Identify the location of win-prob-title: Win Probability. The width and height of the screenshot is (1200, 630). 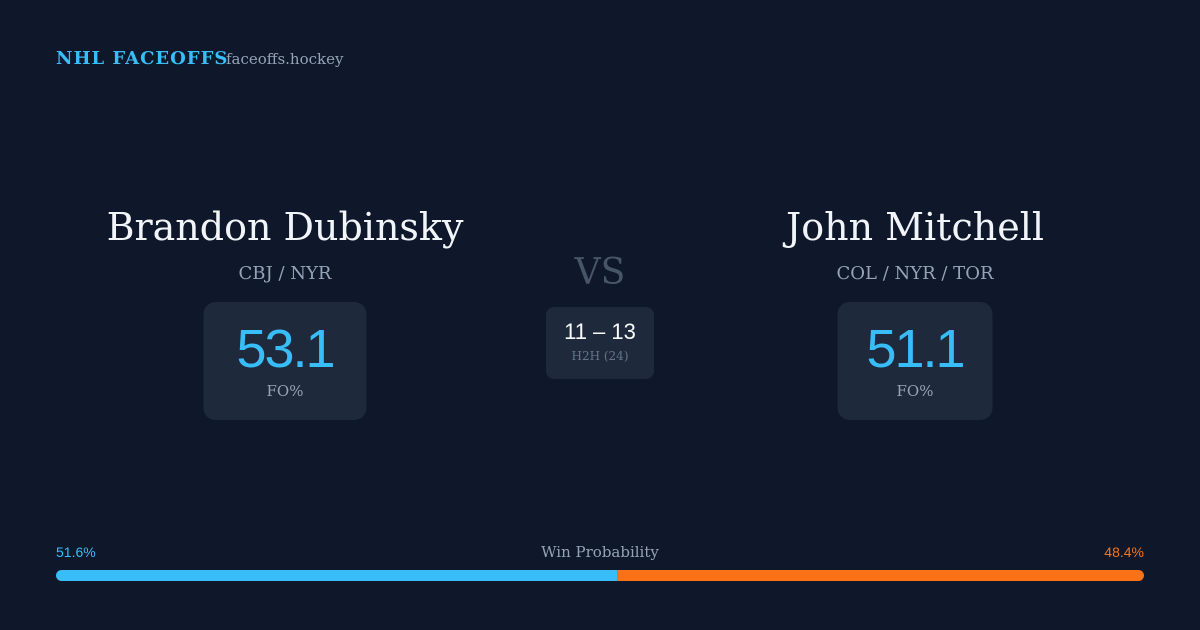
(600, 552).